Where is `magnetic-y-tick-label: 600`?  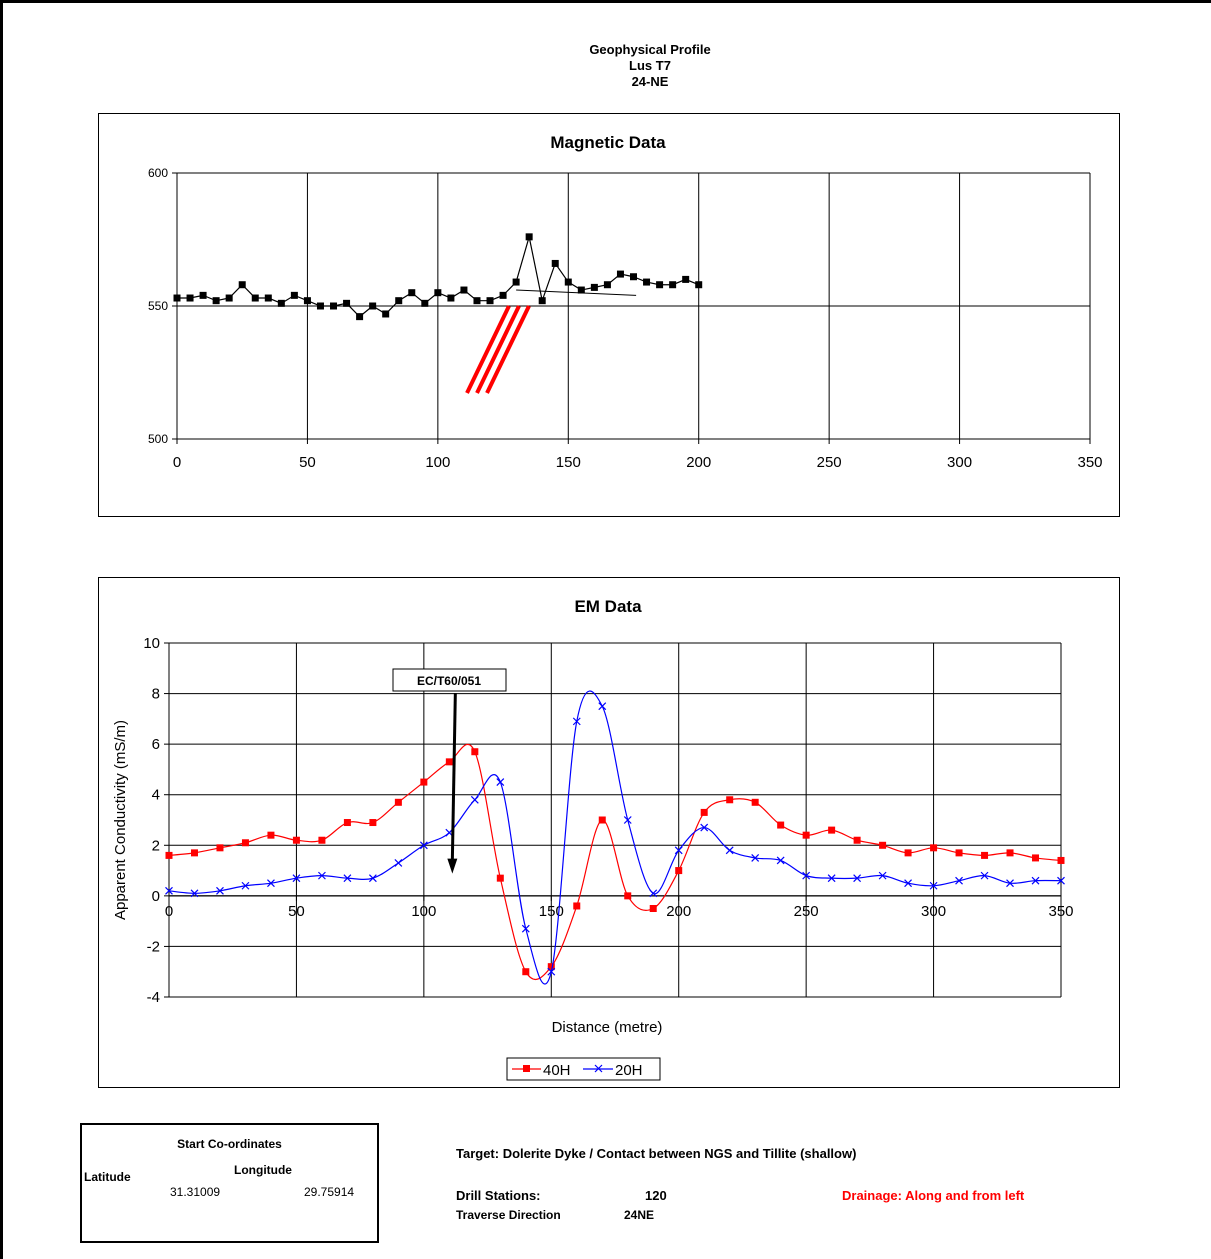
magnetic-y-tick-label: 600 is located at coordinates (158, 173).